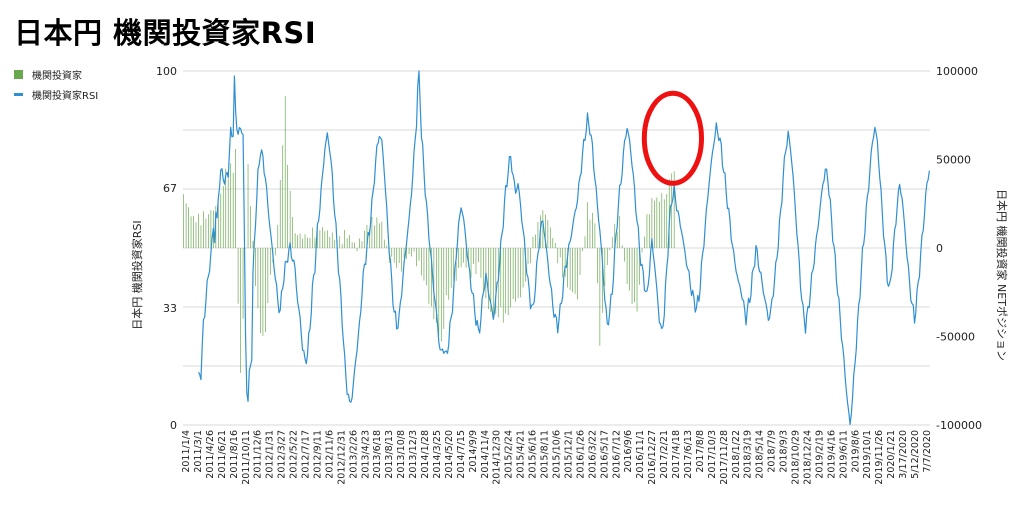 The height and width of the screenshot is (510, 1024). I want to click on x-tick-label: 2018/3/19, so click(748, 454).